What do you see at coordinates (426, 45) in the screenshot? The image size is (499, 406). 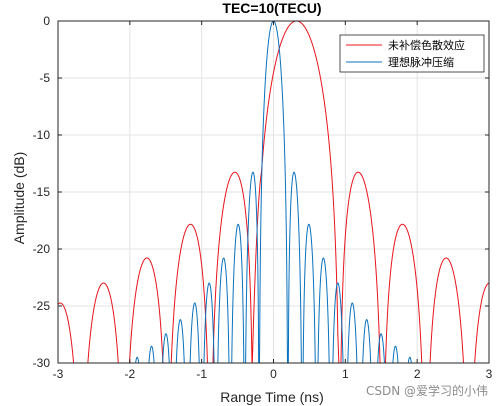 I see `legend-label-uncompensated: 未补偿色散效应` at bounding box center [426, 45].